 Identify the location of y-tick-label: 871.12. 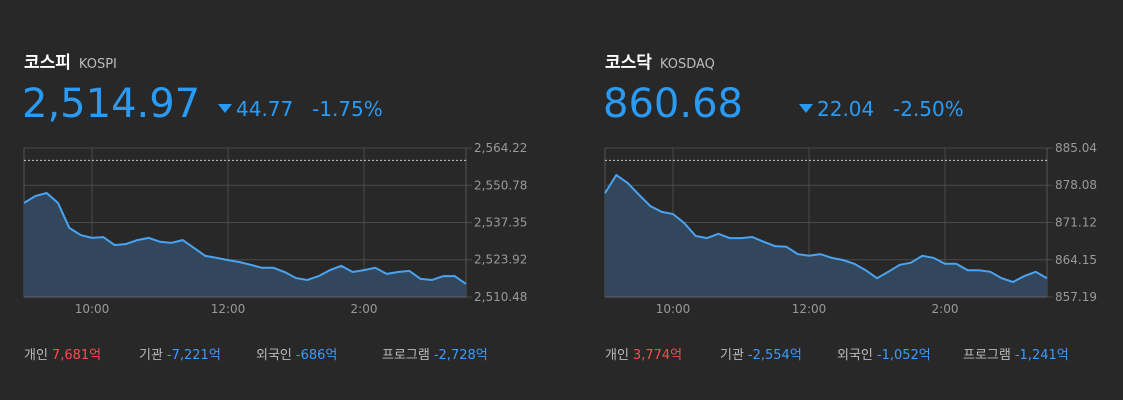
(1076, 222).